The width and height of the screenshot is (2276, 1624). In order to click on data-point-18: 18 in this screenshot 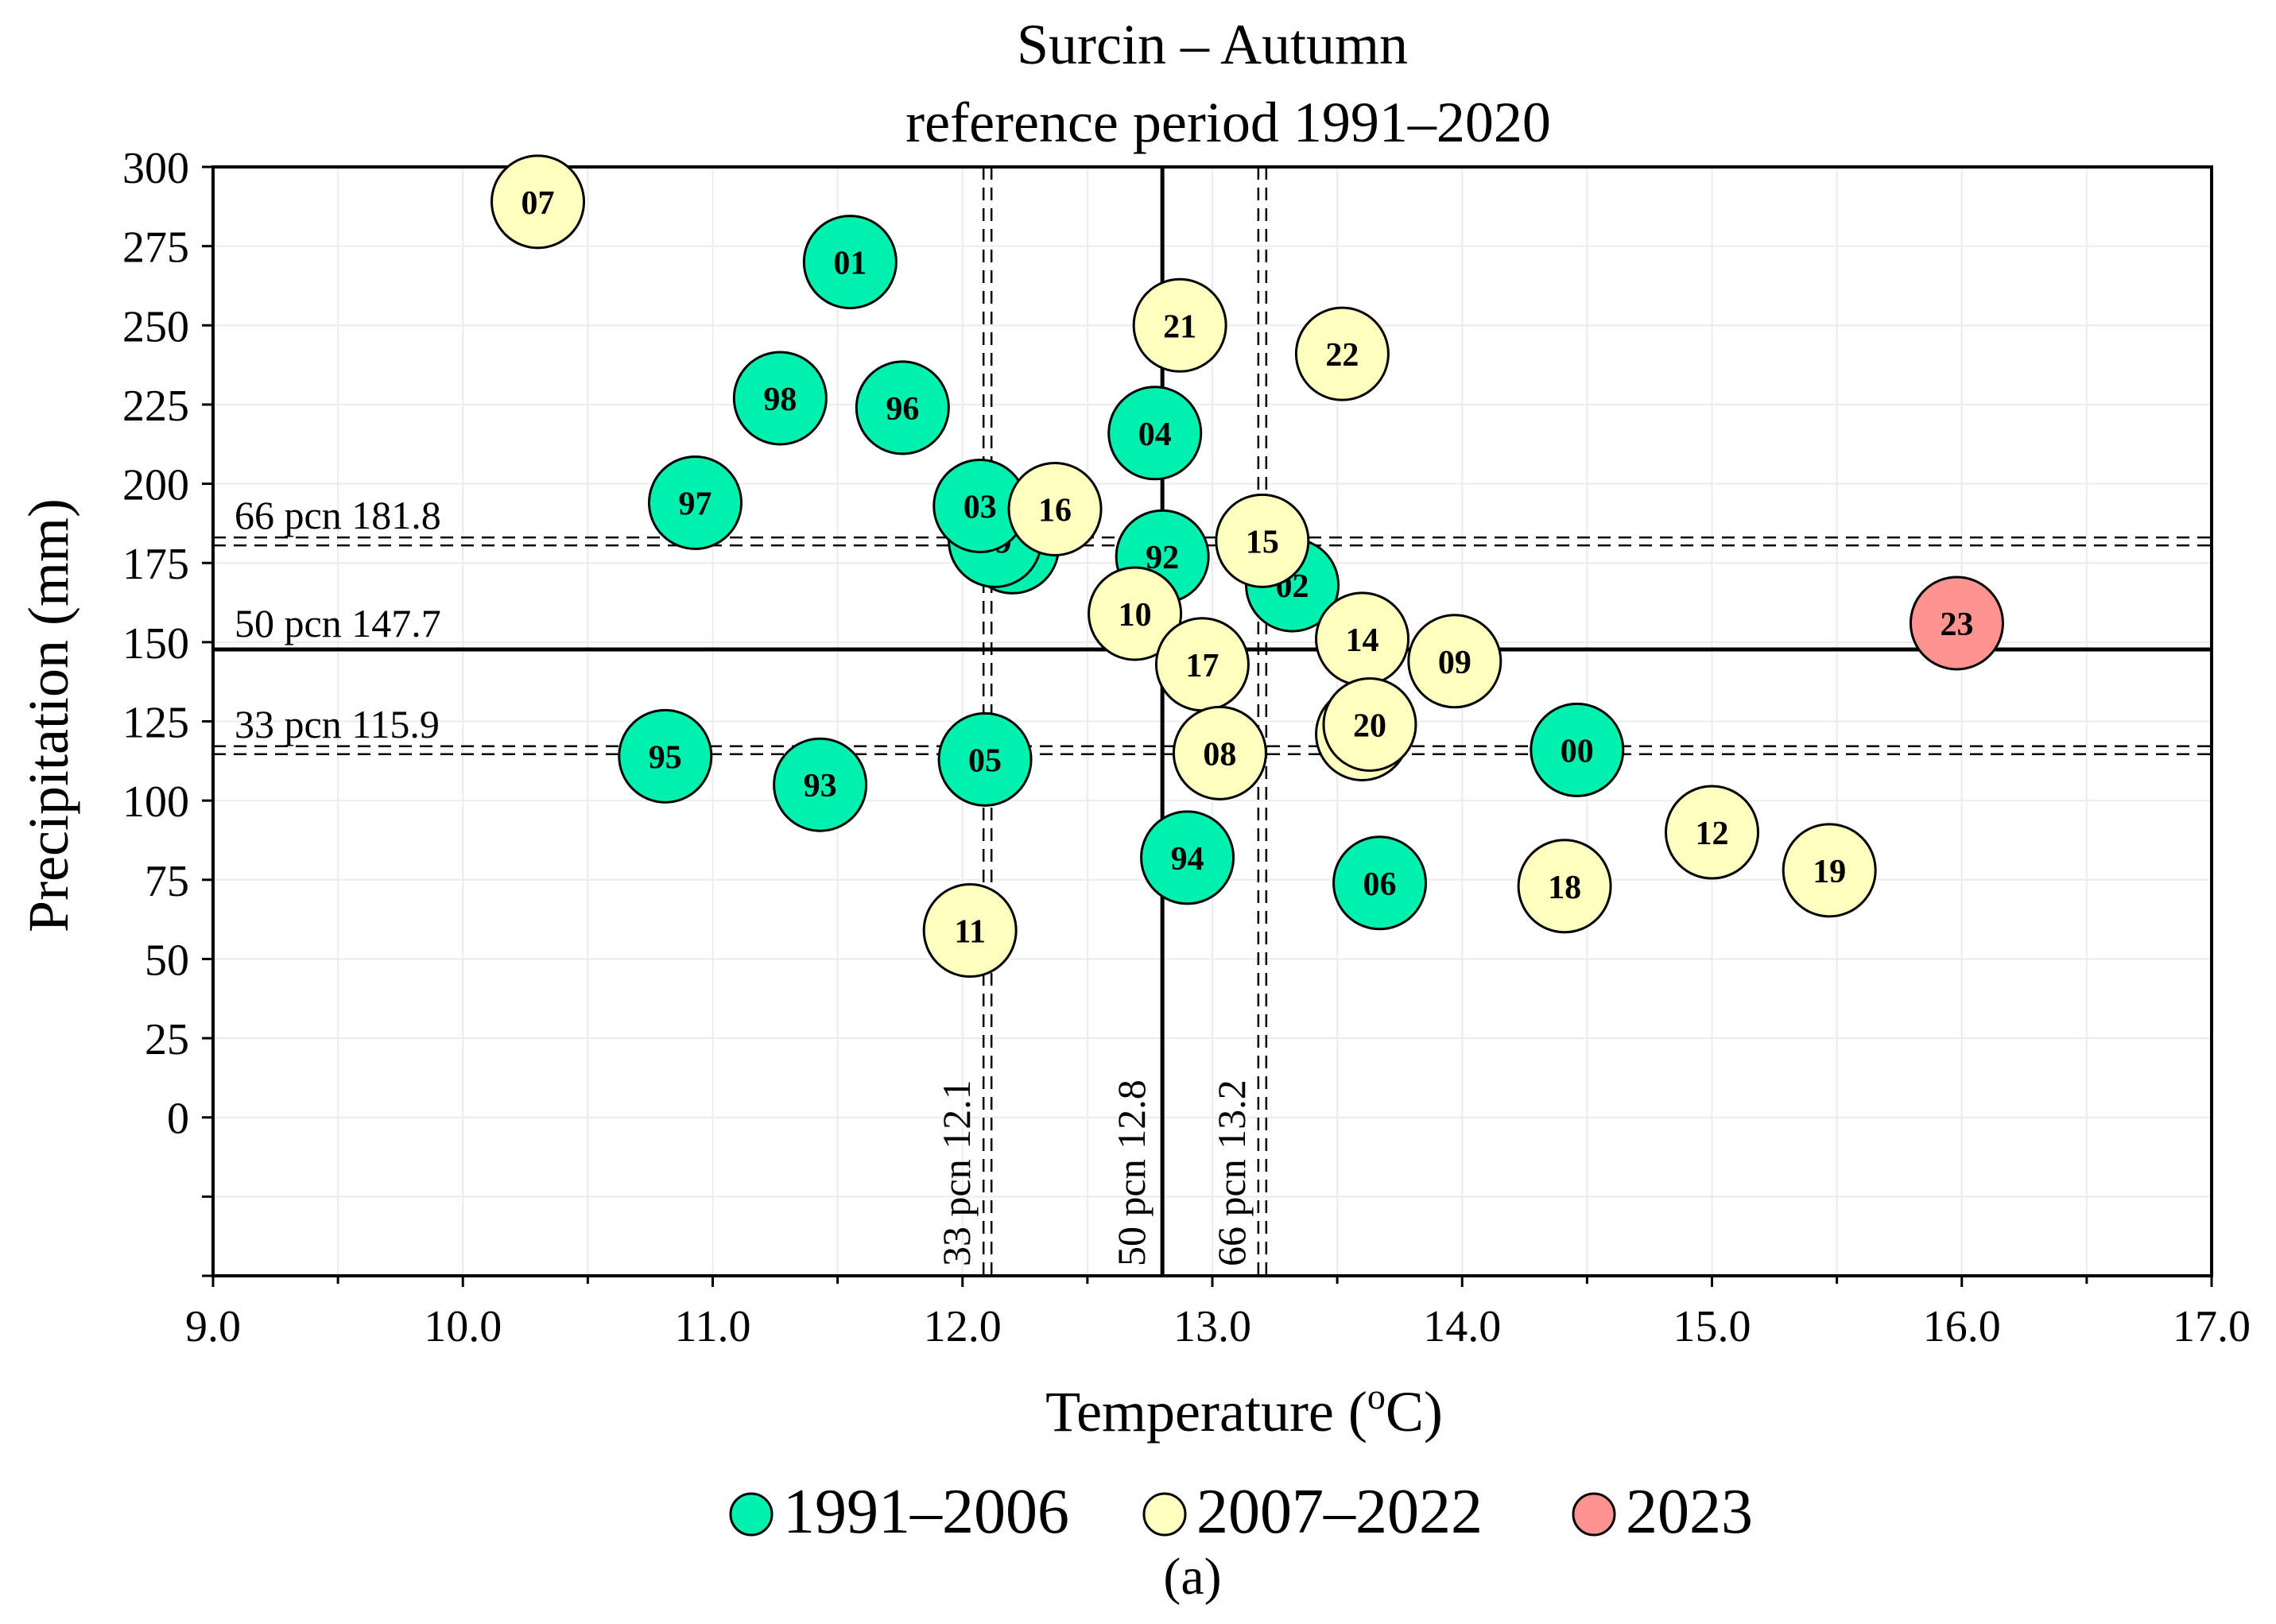, I will do `click(1564, 886)`.